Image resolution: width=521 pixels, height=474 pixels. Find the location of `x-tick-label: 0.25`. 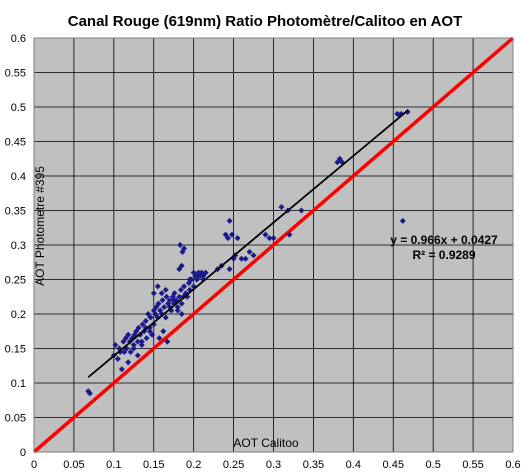

x-tick-label: 0.25 is located at coordinates (233, 465).